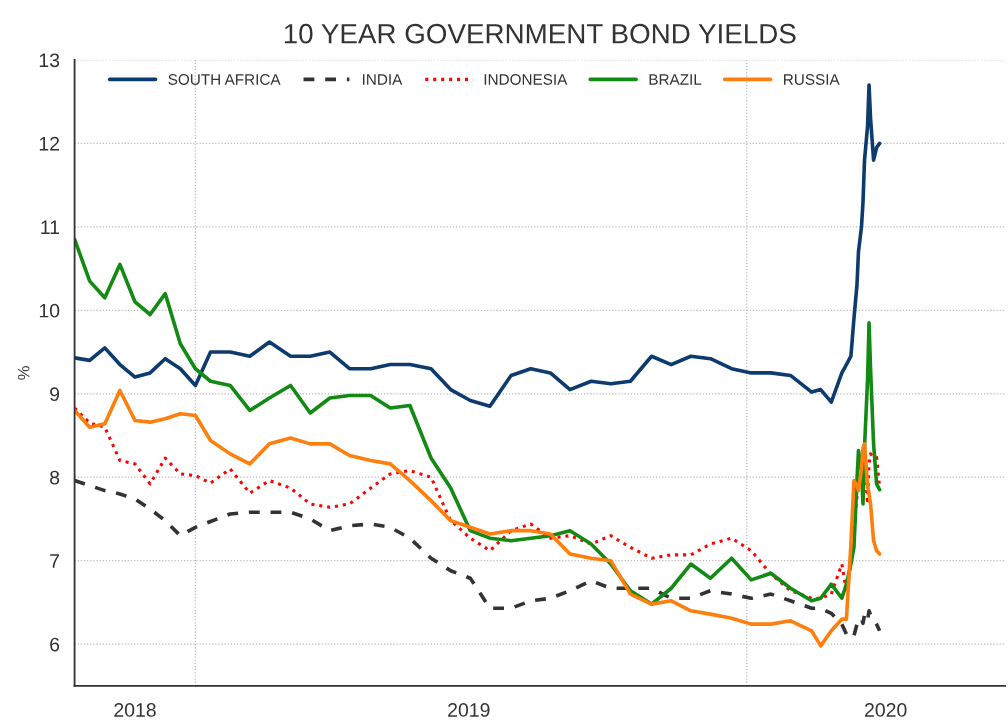  I want to click on y-tick-label: 11, so click(50, 227).